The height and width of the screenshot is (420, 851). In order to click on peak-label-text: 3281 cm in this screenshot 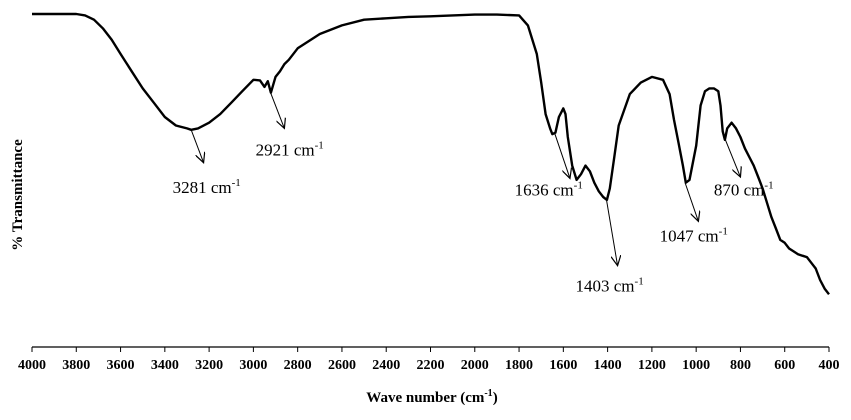, I will do `click(202, 187)`.